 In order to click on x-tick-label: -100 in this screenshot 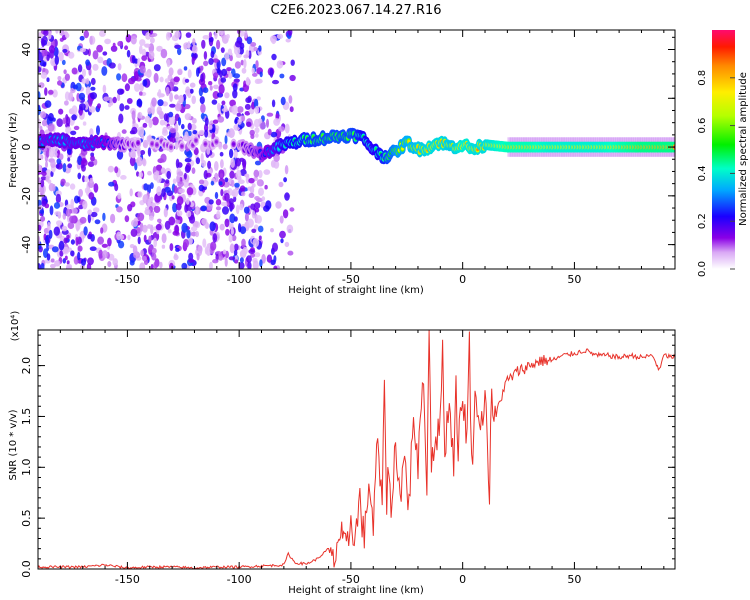, I will do `click(239, 279)`.